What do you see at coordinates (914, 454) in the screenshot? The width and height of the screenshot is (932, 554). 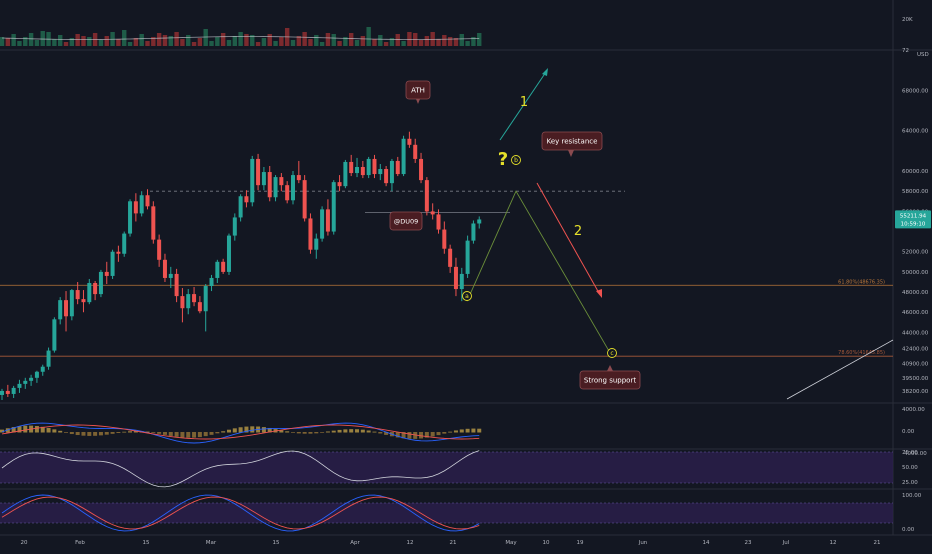 I see `macd-axis-tick: -4000.00` at bounding box center [914, 454].